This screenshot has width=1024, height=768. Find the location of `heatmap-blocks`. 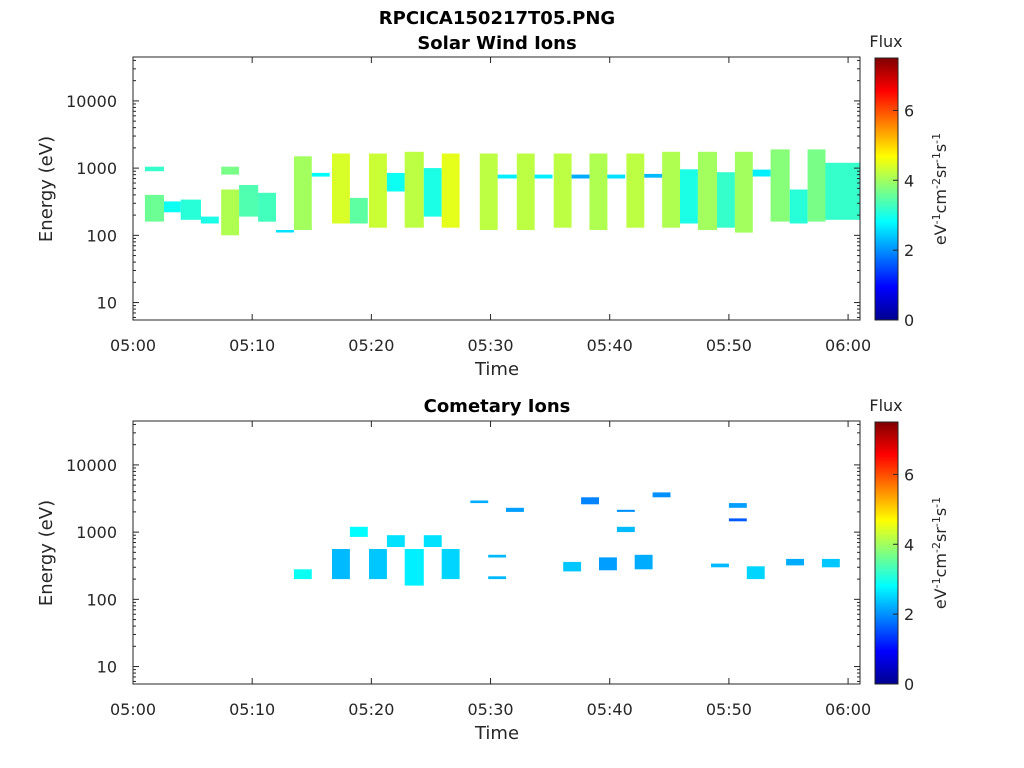

heatmap-blocks is located at coordinates (502, 192).